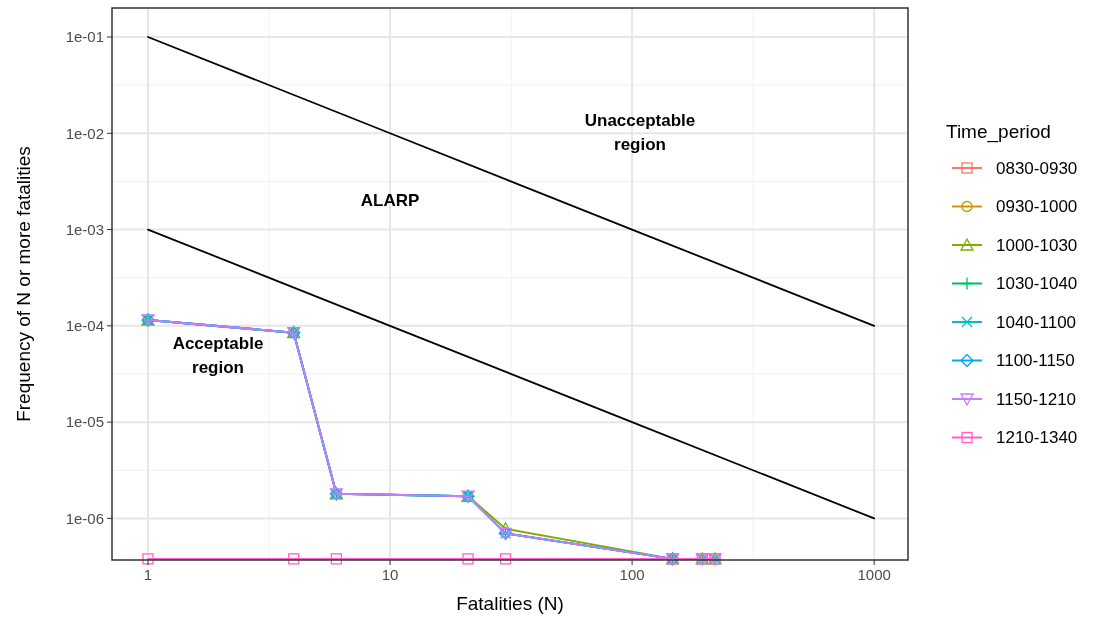 The height and width of the screenshot is (622, 1105). What do you see at coordinates (23, 284) in the screenshot?
I see `y-axis-title: Frequency of N or more fatalities` at bounding box center [23, 284].